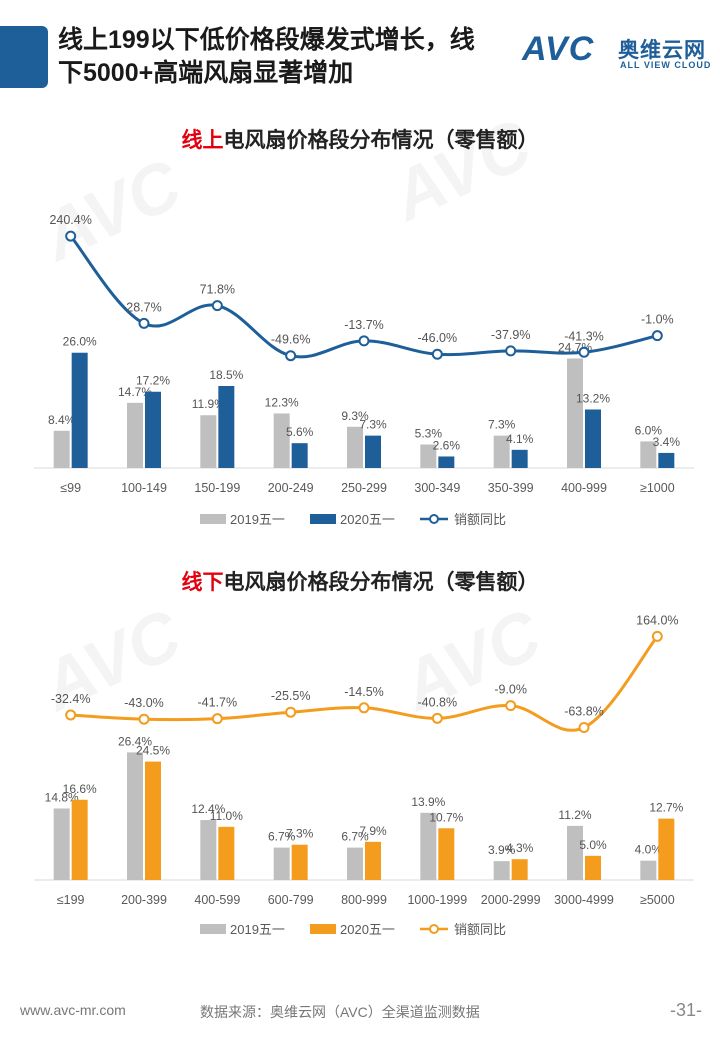 The height and width of the screenshot is (1040, 720). What do you see at coordinates (584, 900) in the screenshot?
I see `x-tick-label: 3000-4999` at bounding box center [584, 900].